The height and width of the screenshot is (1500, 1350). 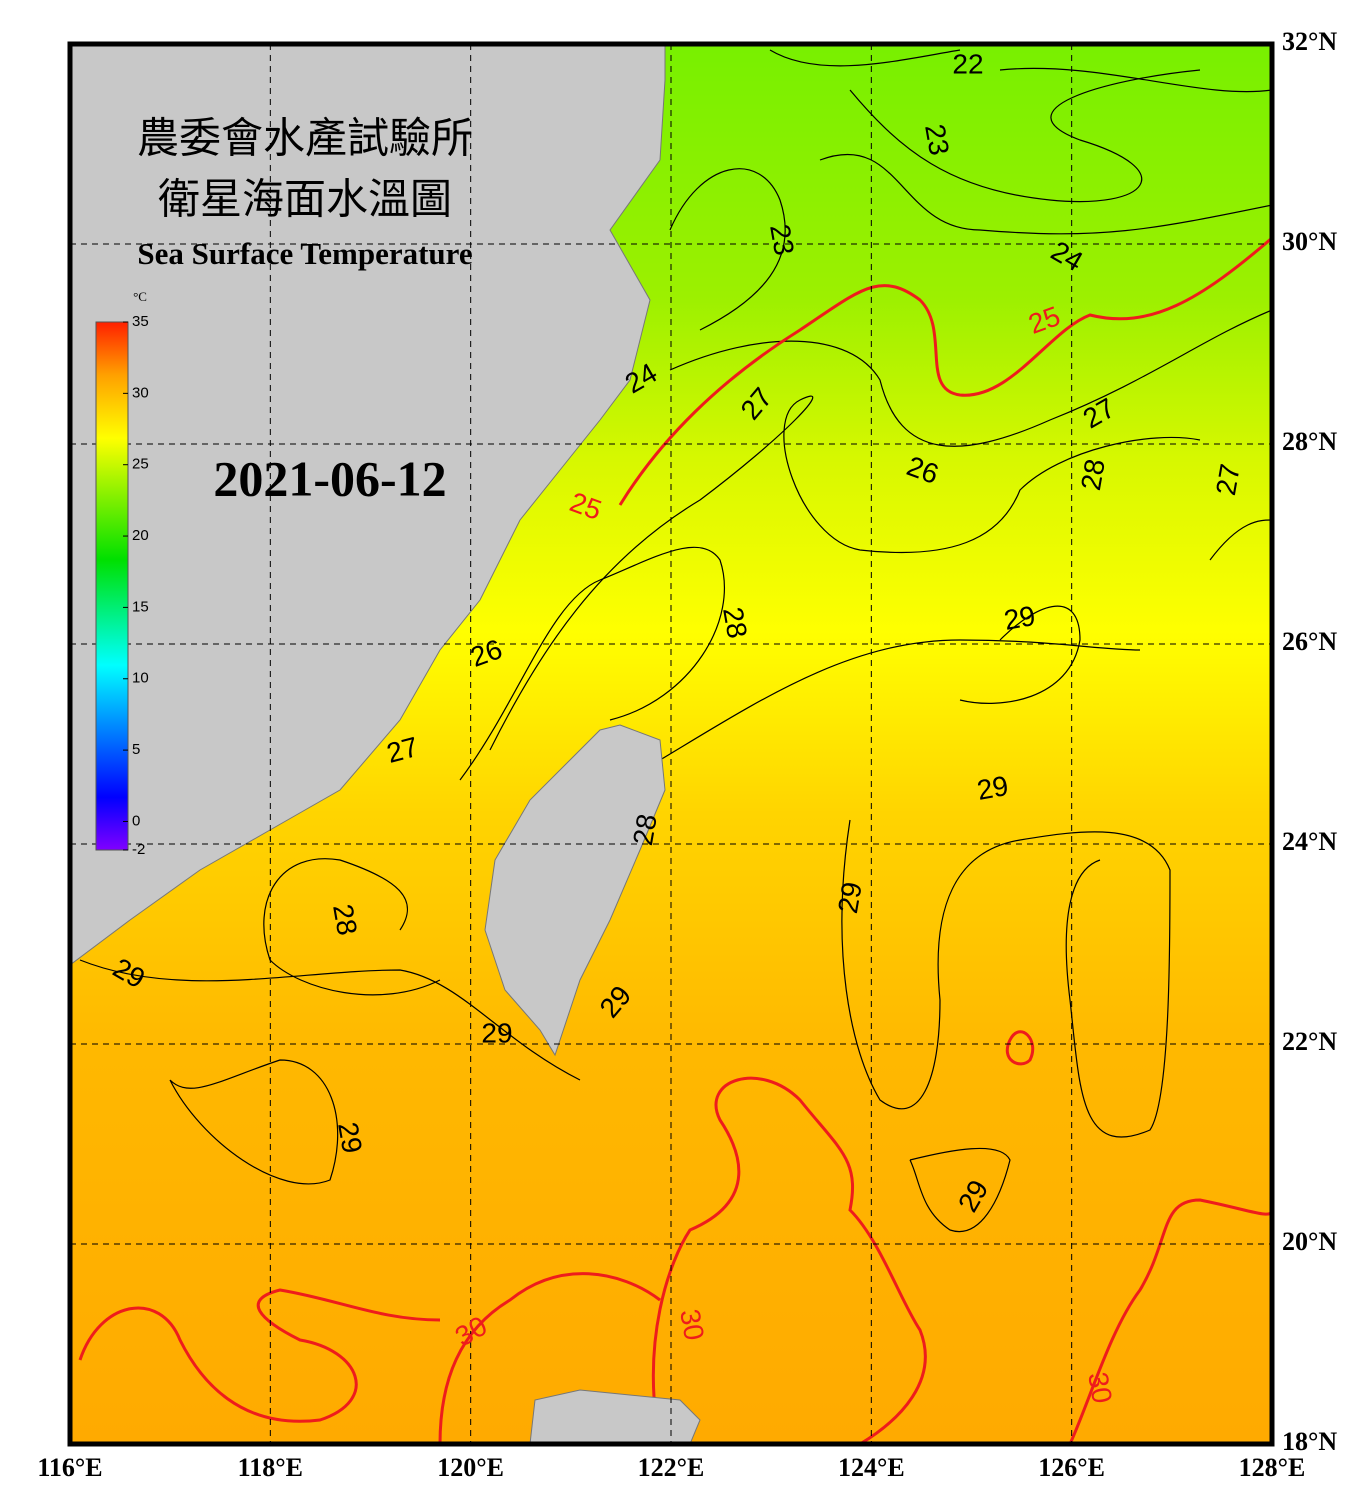 What do you see at coordinates (270, 1467) in the screenshot?
I see `lon-tick-label: 118°E` at bounding box center [270, 1467].